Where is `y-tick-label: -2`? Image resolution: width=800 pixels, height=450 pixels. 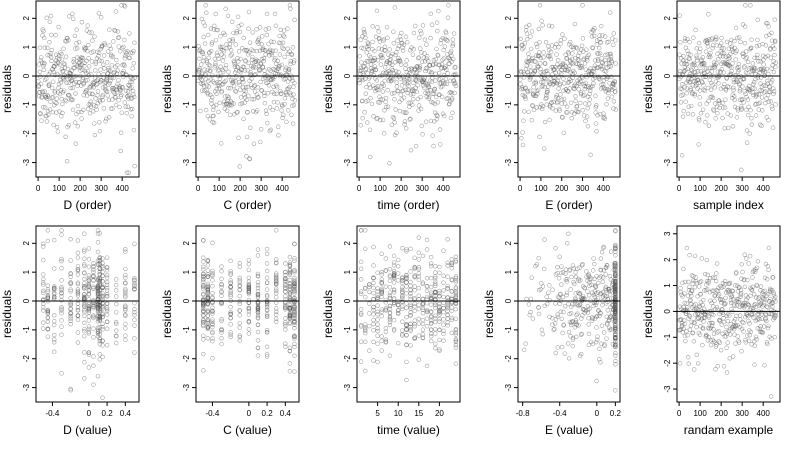
y-tick-label: -2 is located at coordinates (186, 134).